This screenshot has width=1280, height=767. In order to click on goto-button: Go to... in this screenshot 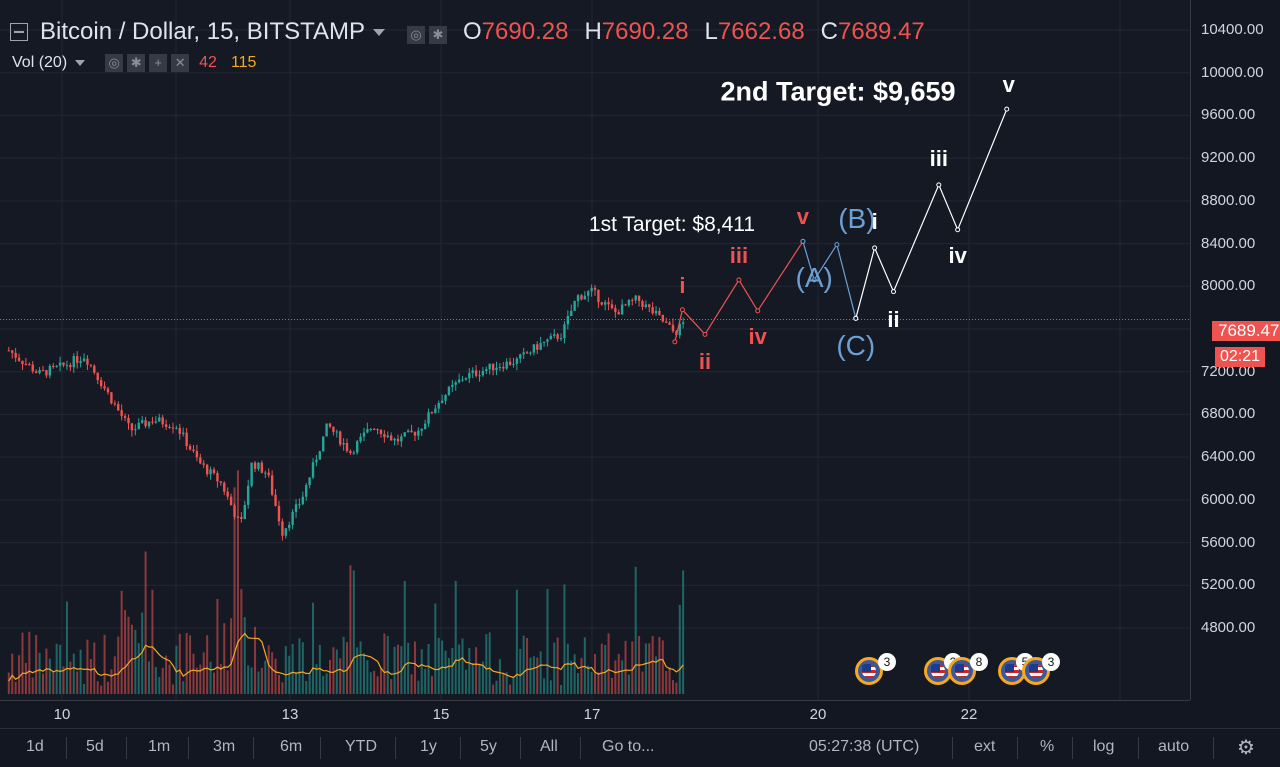, I will do `click(628, 746)`.